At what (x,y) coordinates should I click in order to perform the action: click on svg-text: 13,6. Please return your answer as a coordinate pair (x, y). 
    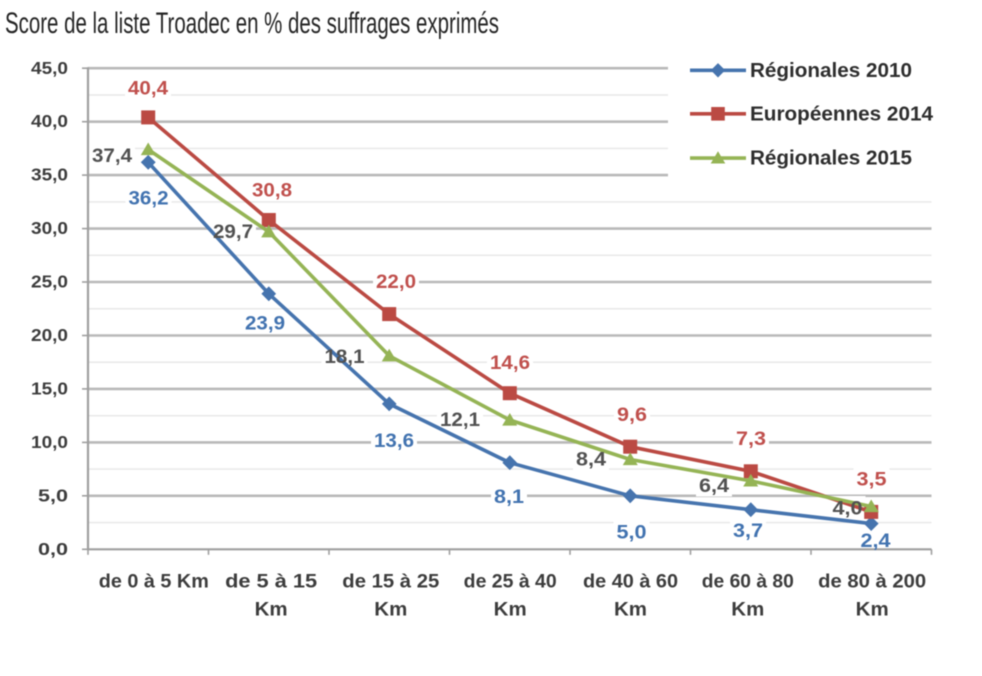
    Looking at the image, I should click on (394, 441).